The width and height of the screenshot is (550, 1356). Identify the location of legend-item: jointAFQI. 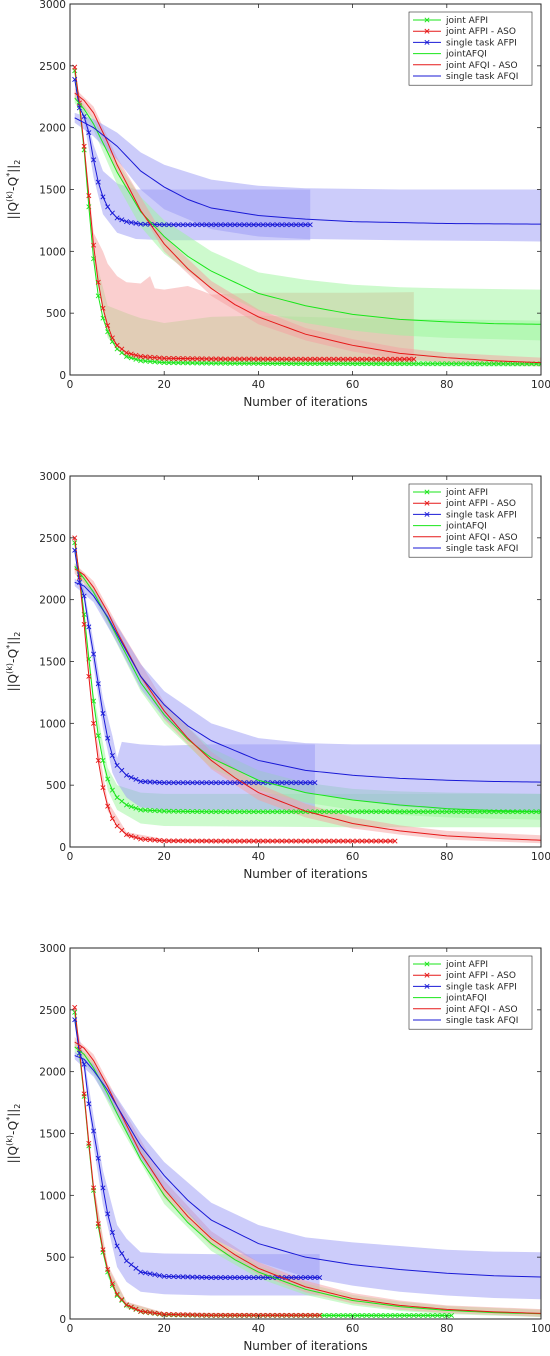
(450, 55).